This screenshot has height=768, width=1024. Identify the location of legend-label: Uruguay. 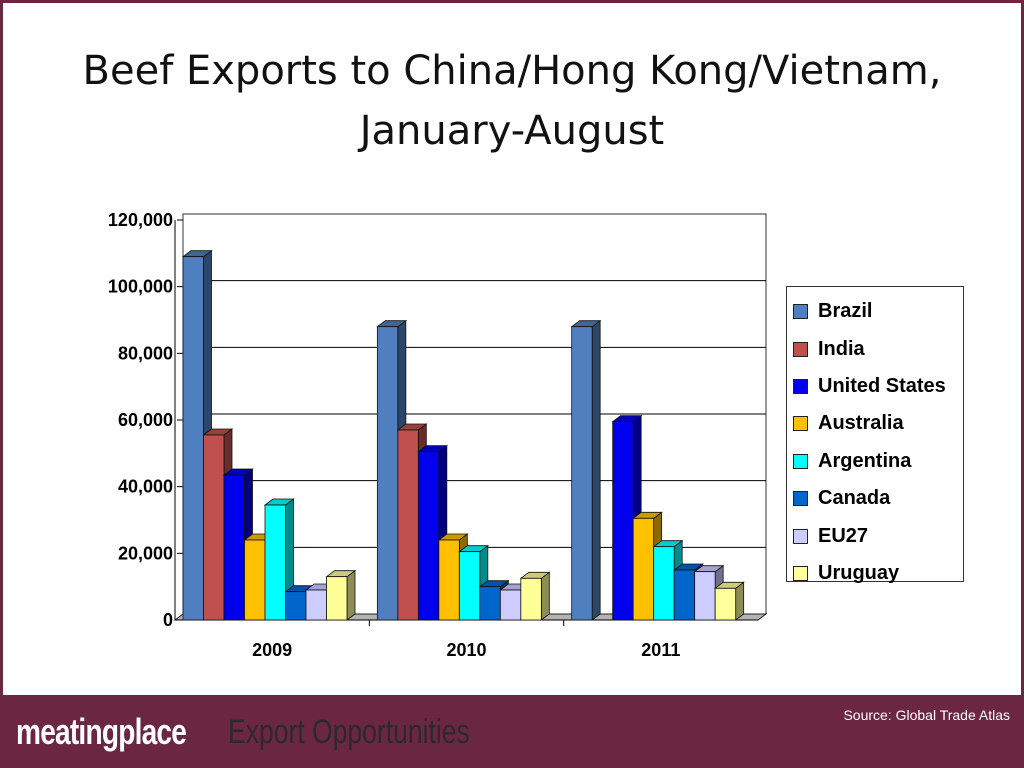
(859, 572).